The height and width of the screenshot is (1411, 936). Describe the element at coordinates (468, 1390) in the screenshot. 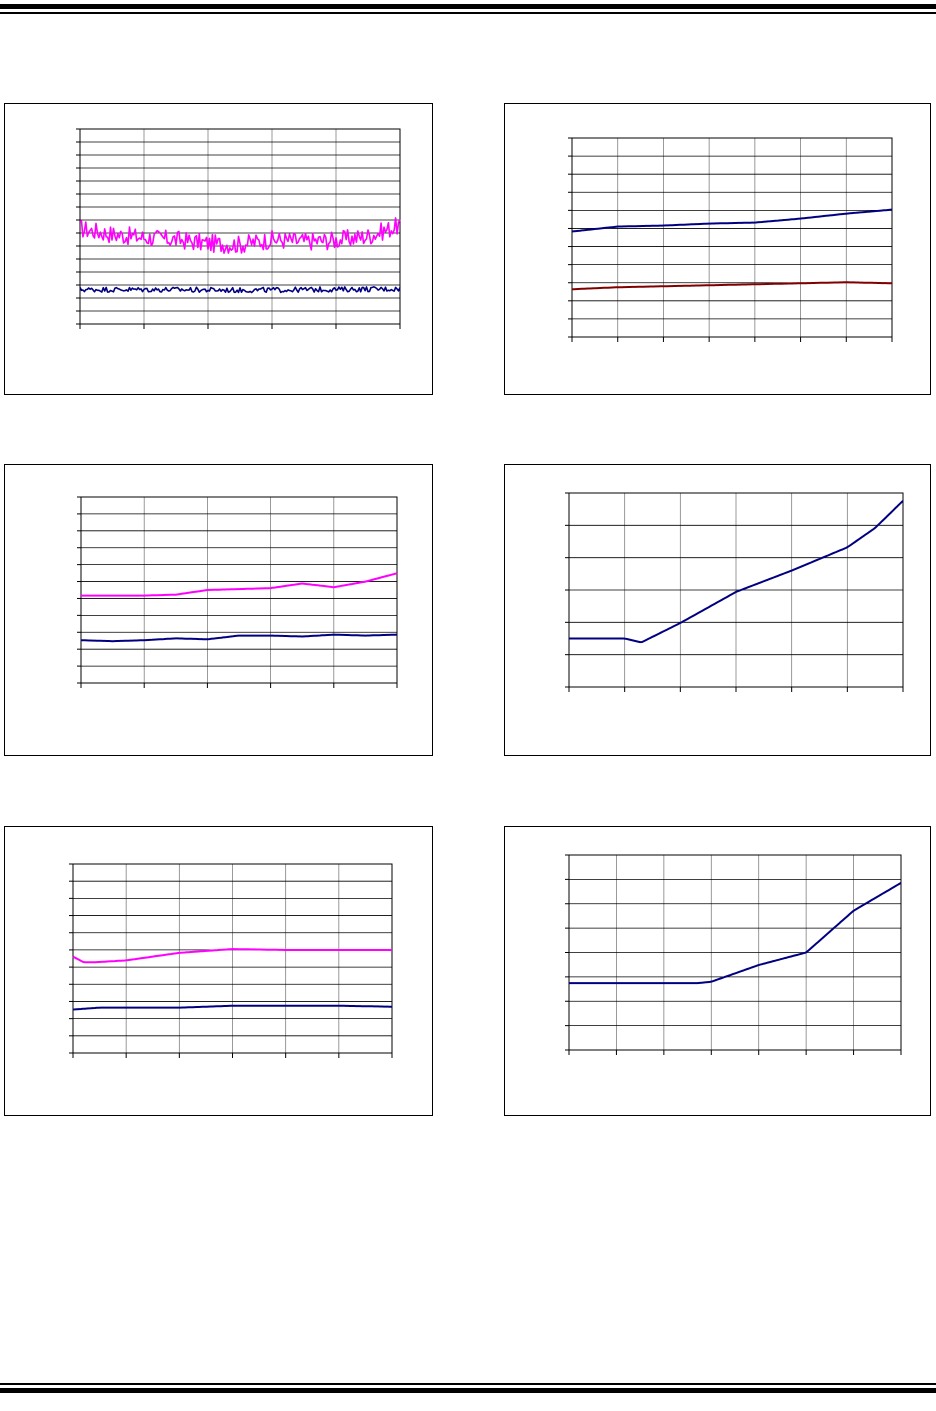

I see `bottom-rule-thick` at that location.